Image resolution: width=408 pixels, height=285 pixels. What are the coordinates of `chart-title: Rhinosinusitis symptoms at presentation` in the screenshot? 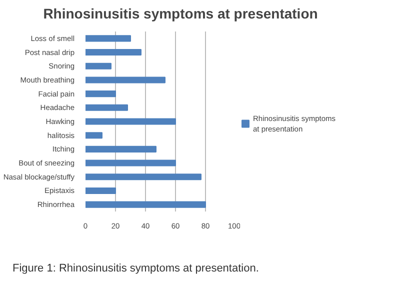 It's located at (180, 14).